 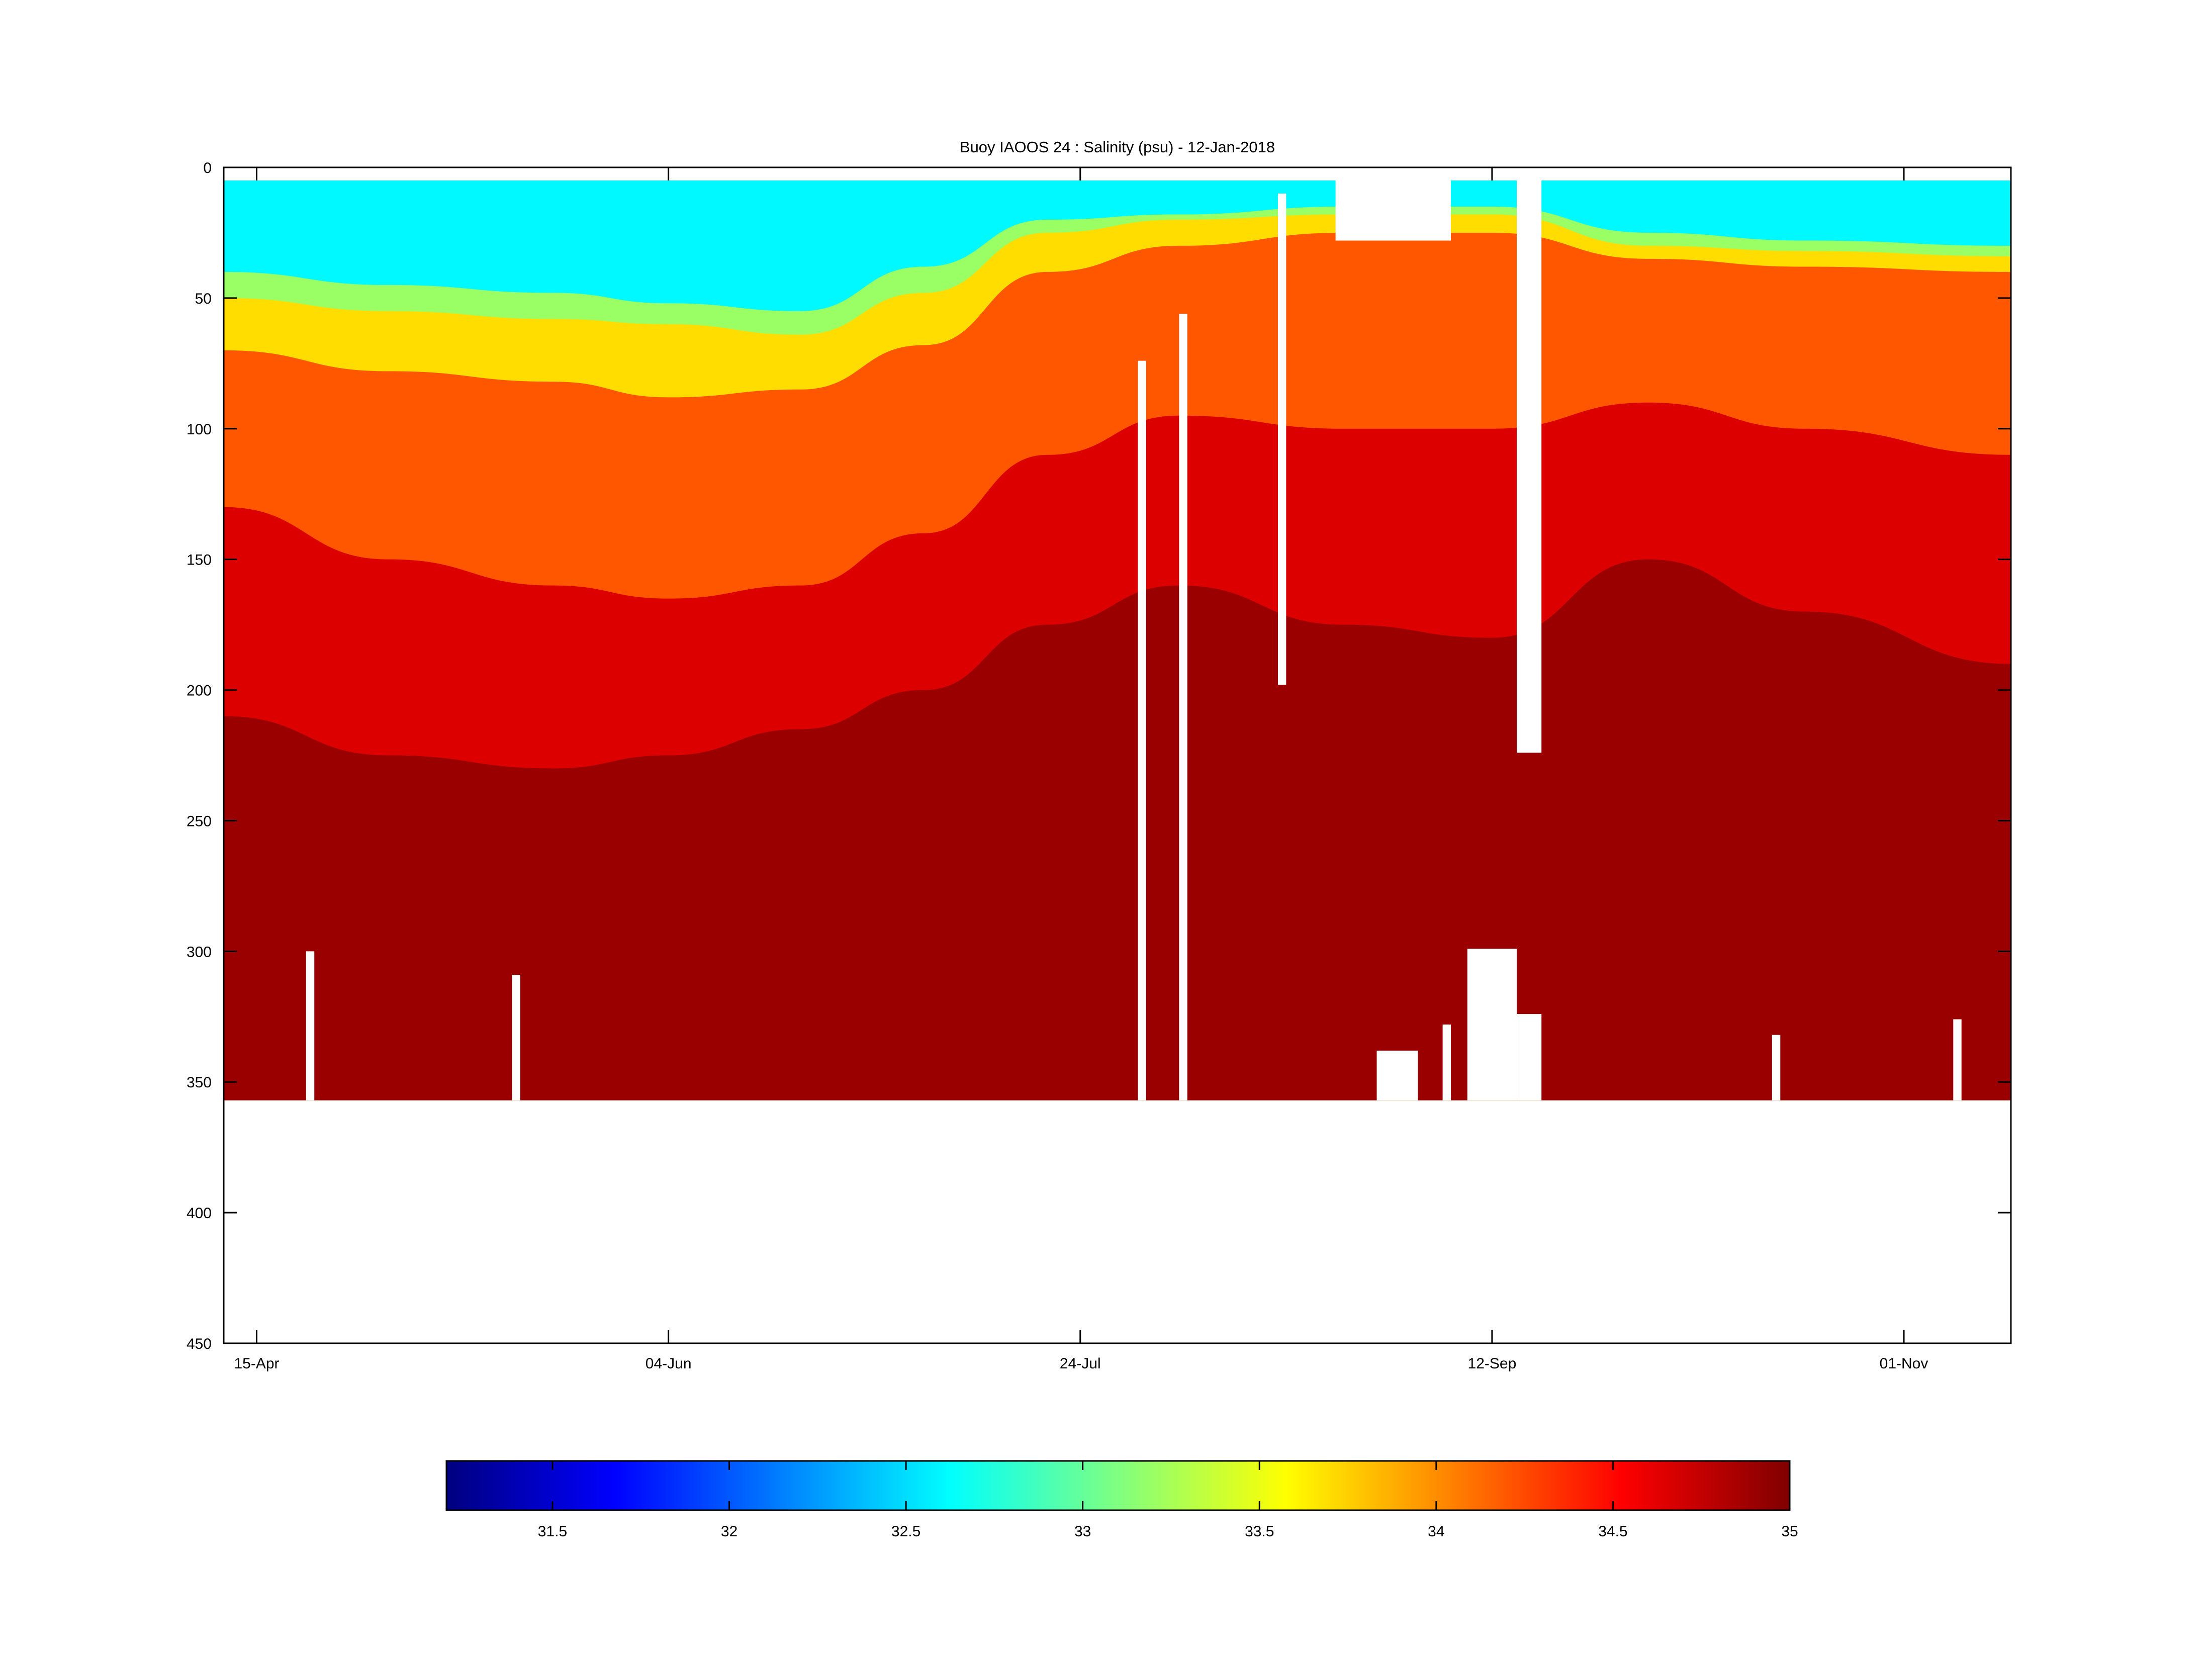 I want to click on colorbar: 31.5 32 32.5 33 33.5 34 34.5 35, so click(x=1121, y=1500).